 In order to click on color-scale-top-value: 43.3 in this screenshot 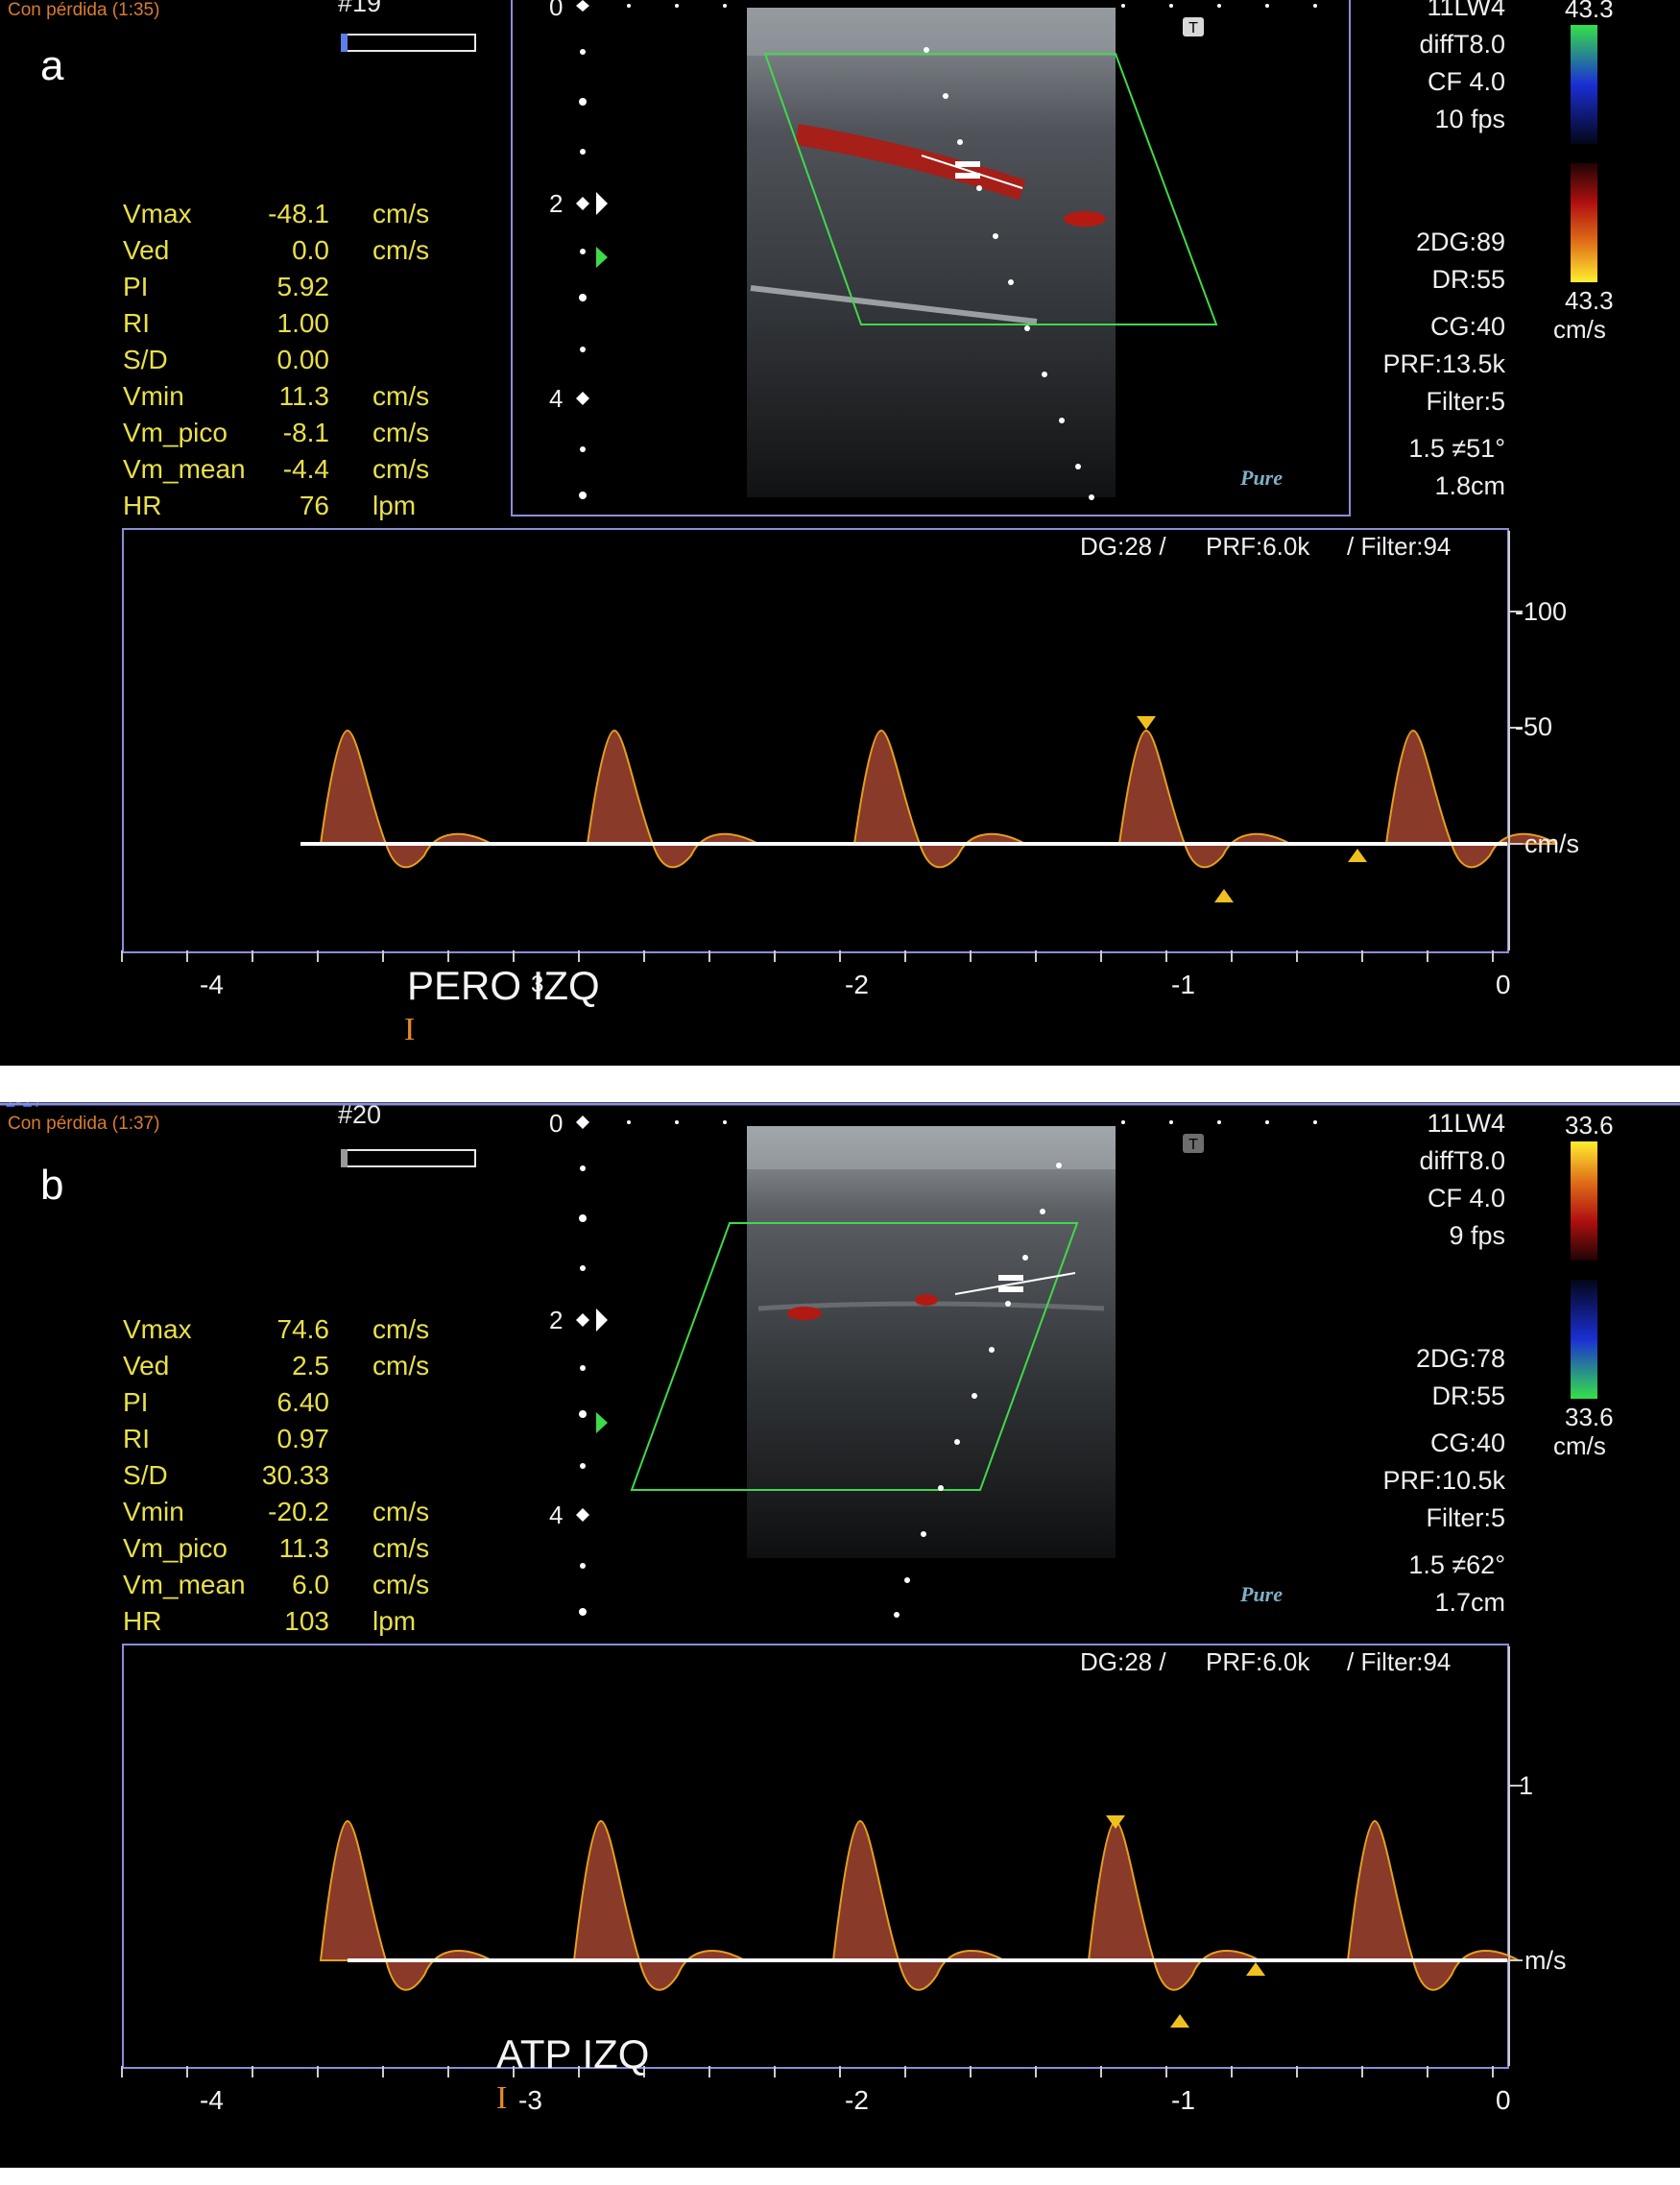, I will do `click(1589, 11)`.